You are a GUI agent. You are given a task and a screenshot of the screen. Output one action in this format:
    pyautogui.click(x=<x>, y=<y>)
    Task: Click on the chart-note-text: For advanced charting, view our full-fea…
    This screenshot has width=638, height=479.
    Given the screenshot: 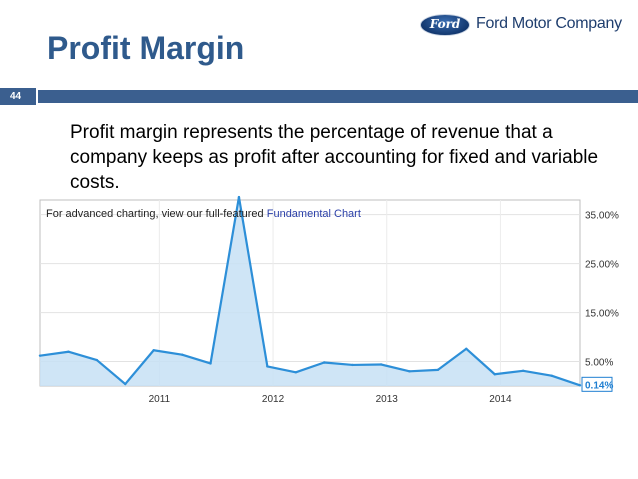 What is the action you would take?
    pyautogui.click(x=155, y=214)
    